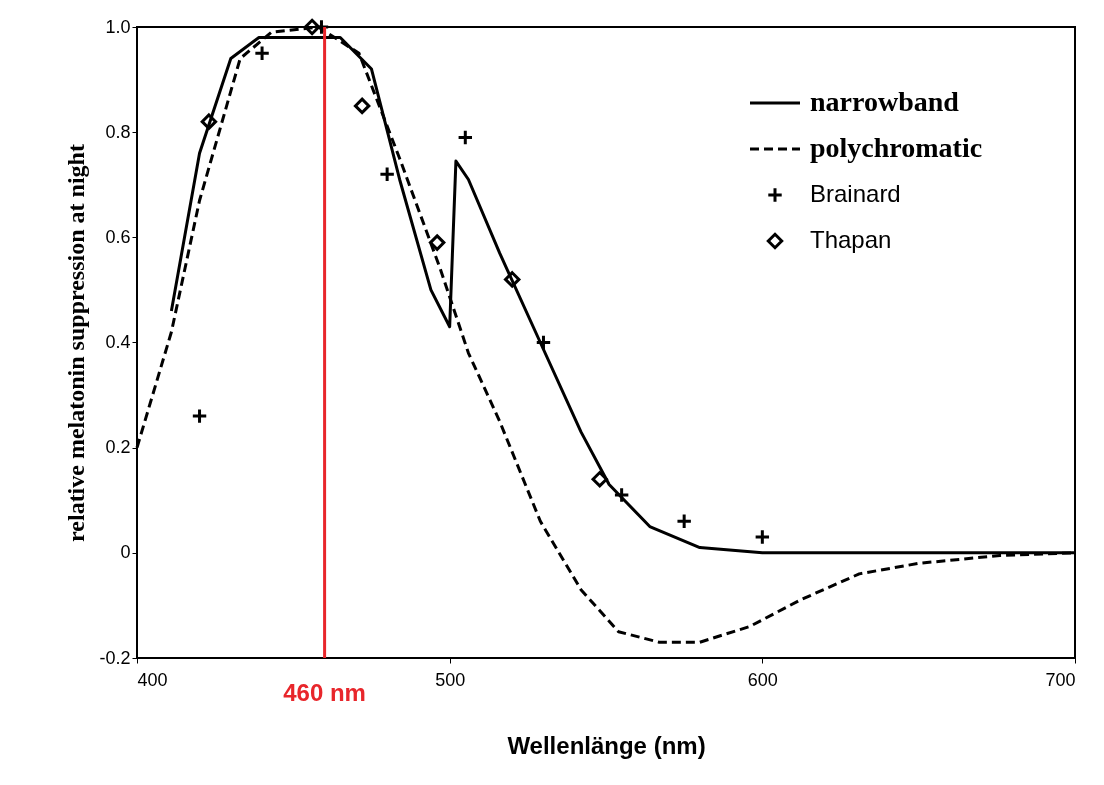 The width and height of the screenshot is (1104, 785). Describe the element at coordinates (855, 193) in the screenshot. I see `legend-label: Brainard` at that location.